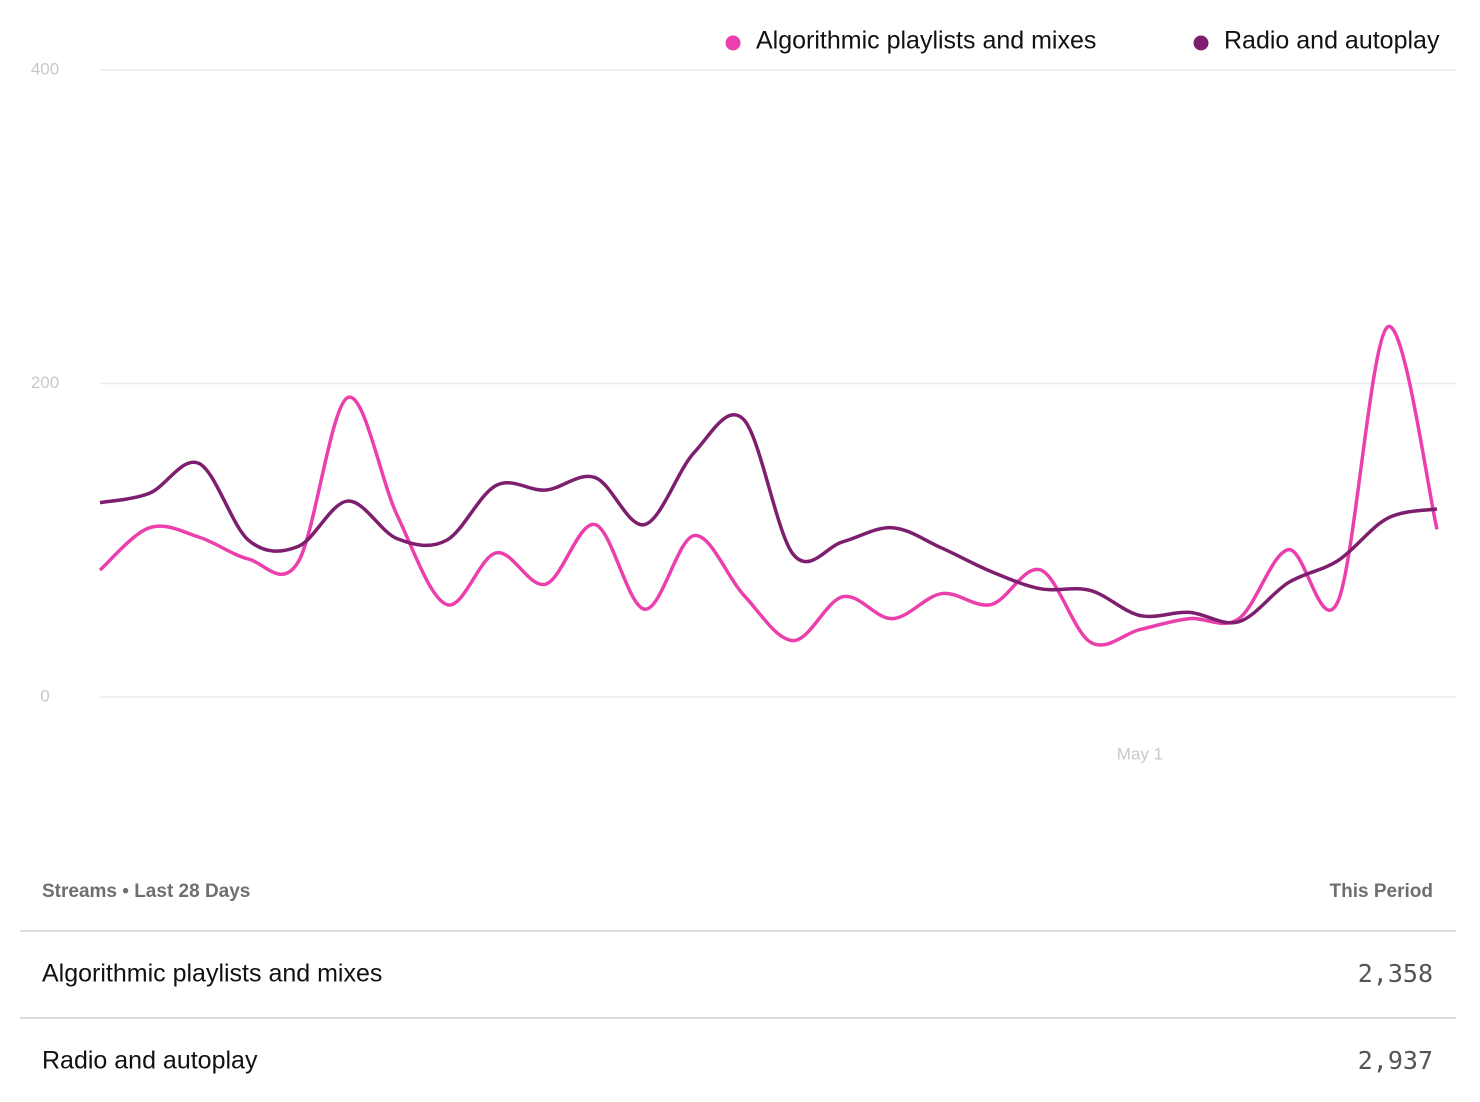 The width and height of the screenshot is (1480, 1102). I want to click on y-tick-label: 0, so click(44, 695).